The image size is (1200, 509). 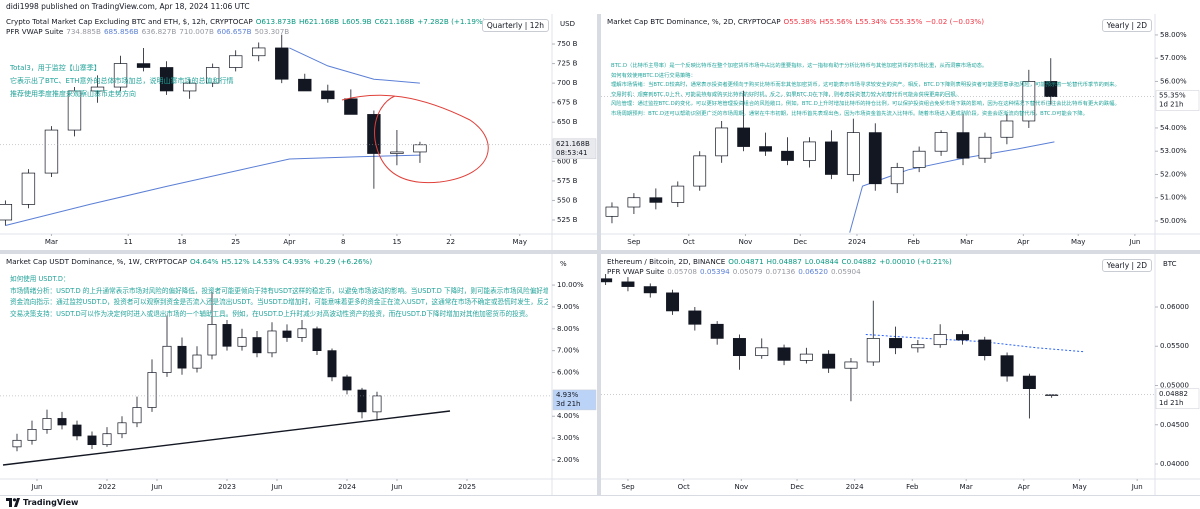 I want to click on y-tick-label: 3.00%, so click(x=568, y=438).